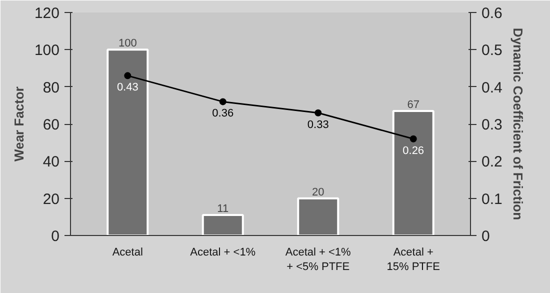  What do you see at coordinates (492, 125) in the screenshot?
I see `y2-tick-label: 0.3` at bounding box center [492, 125].